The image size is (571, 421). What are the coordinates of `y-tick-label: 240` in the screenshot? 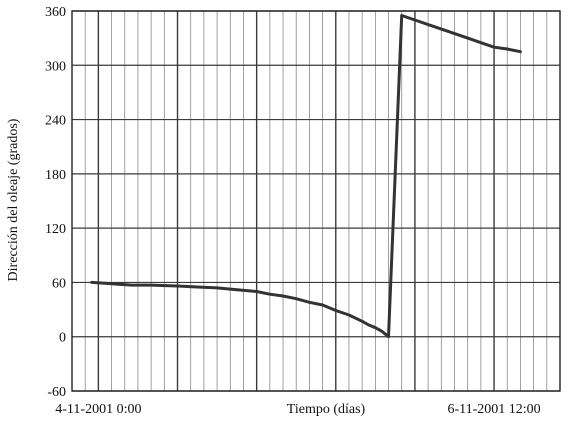 It's located at (55, 121).